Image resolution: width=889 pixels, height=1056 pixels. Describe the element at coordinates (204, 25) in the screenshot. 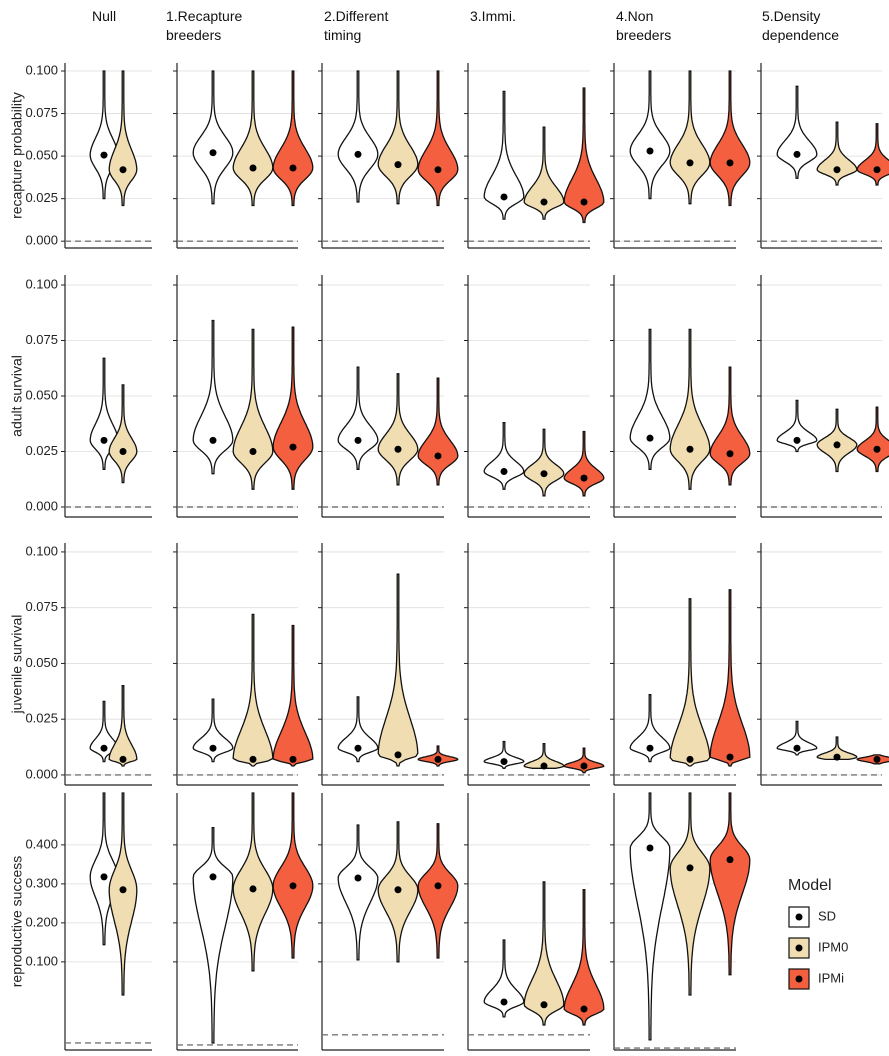

I see `column-title: 1.Recapture breeders` at that location.